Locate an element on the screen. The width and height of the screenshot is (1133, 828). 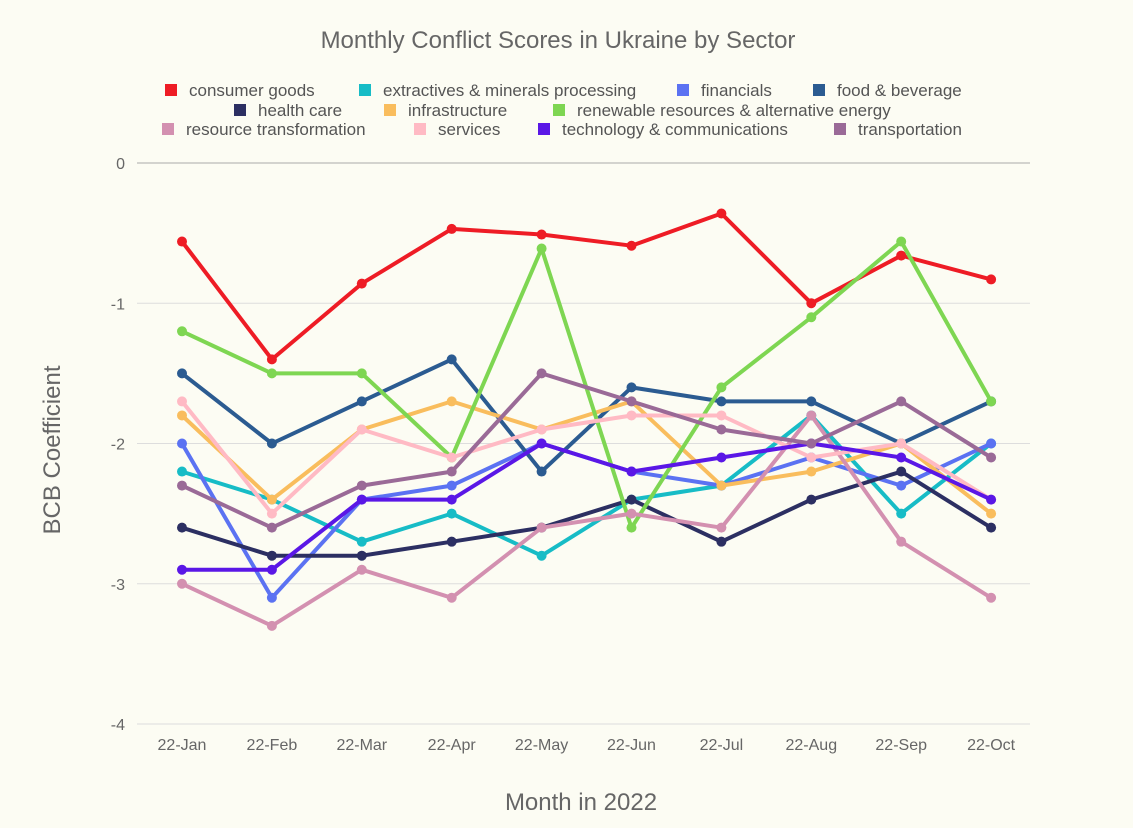
legend-item: extractives & minerals processing is located at coordinates (497, 90).